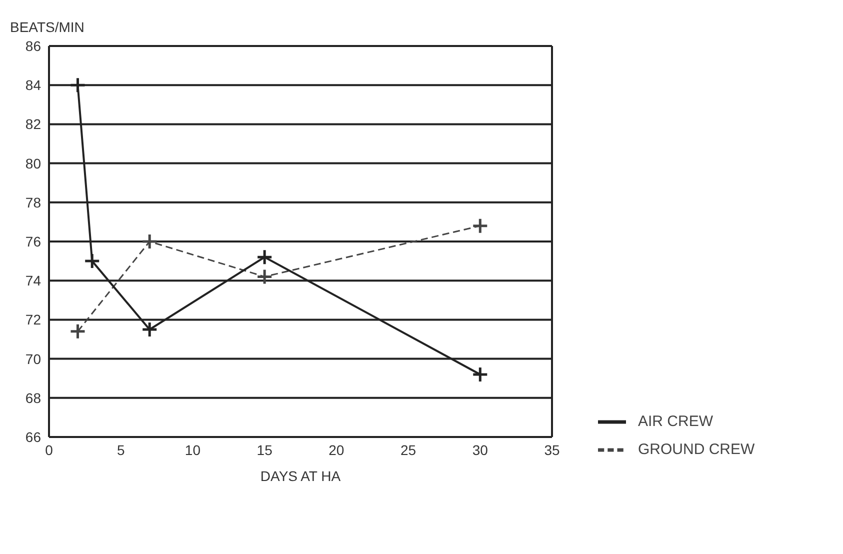 Image resolution: width=843 pixels, height=554 pixels. Describe the element at coordinates (696, 449) in the screenshot. I see `legend-label: GROUND CREW` at that location.